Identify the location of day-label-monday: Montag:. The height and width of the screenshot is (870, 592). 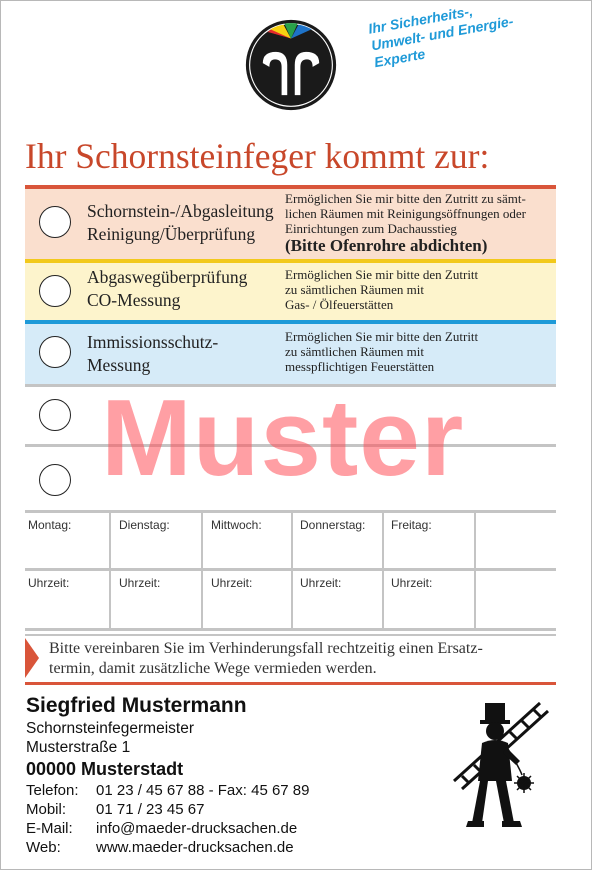
(50, 525).